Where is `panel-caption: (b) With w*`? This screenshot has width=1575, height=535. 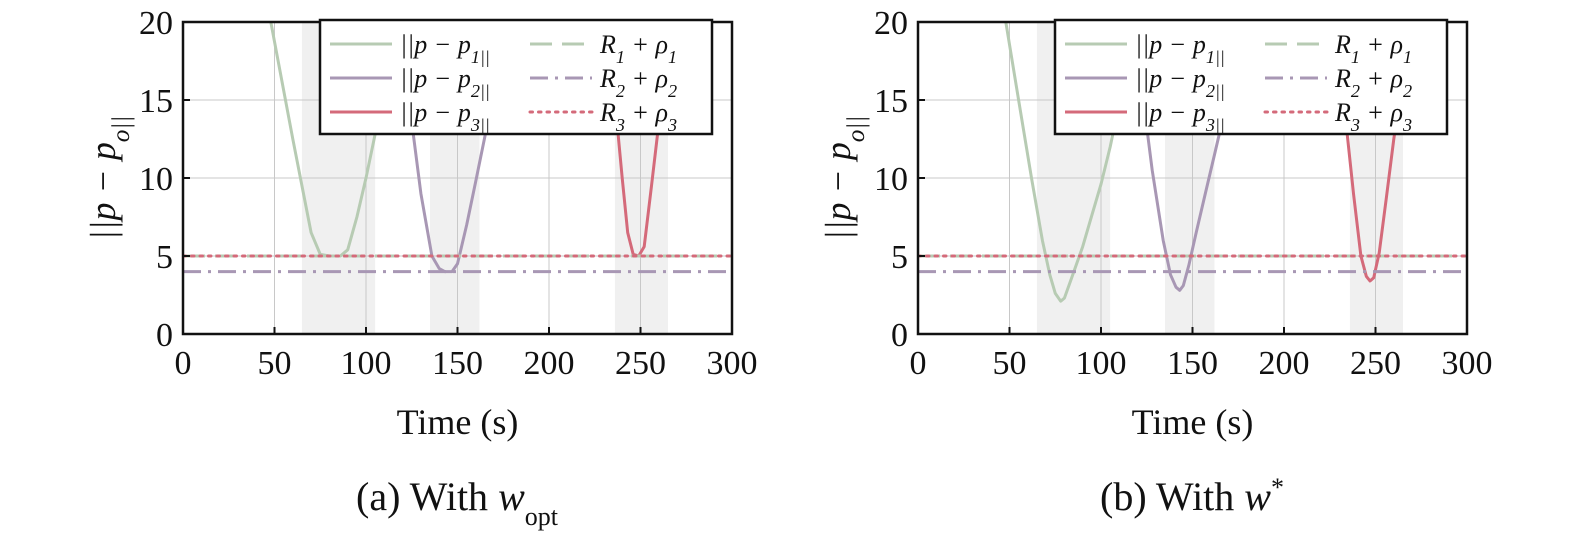 panel-caption: (b) With w* is located at coordinates (1192, 496).